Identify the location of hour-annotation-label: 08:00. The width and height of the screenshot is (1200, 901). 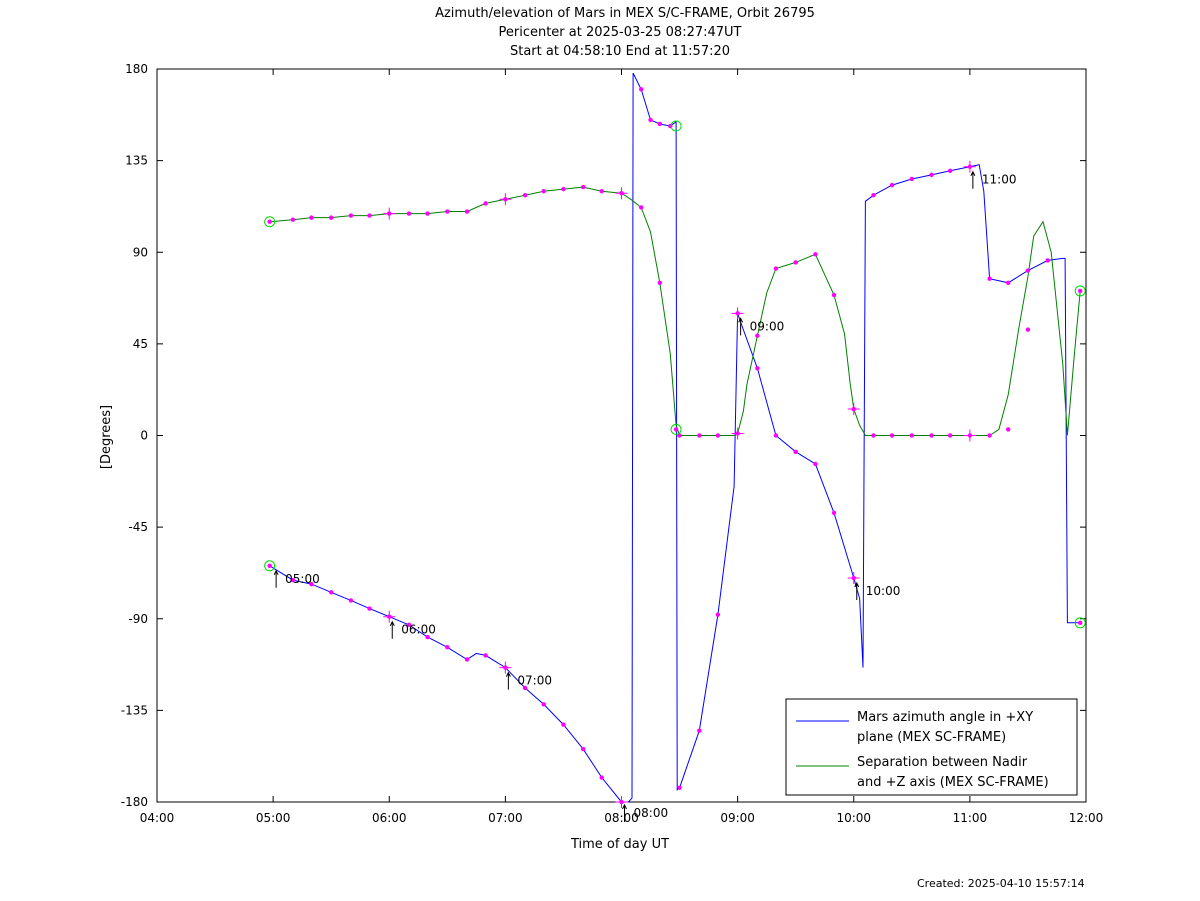
(651, 813).